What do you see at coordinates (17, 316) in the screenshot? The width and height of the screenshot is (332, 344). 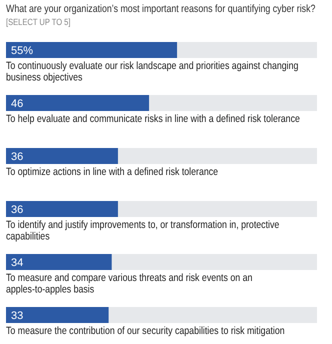 I see `data-label: 33` at bounding box center [17, 316].